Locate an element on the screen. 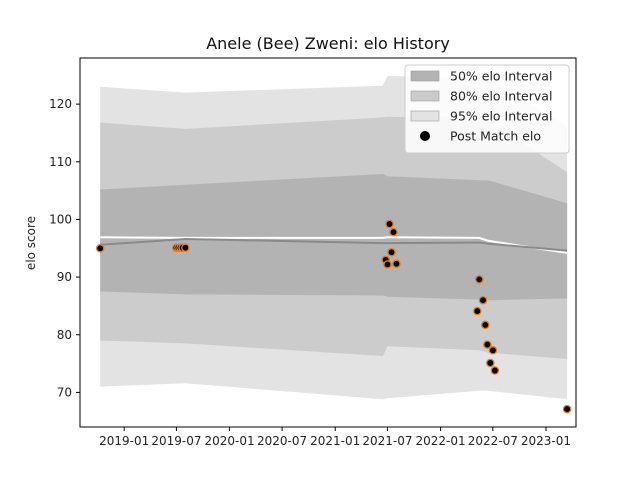 This screenshot has height=480, width=640. median-line is located at coordinates (334, 244).